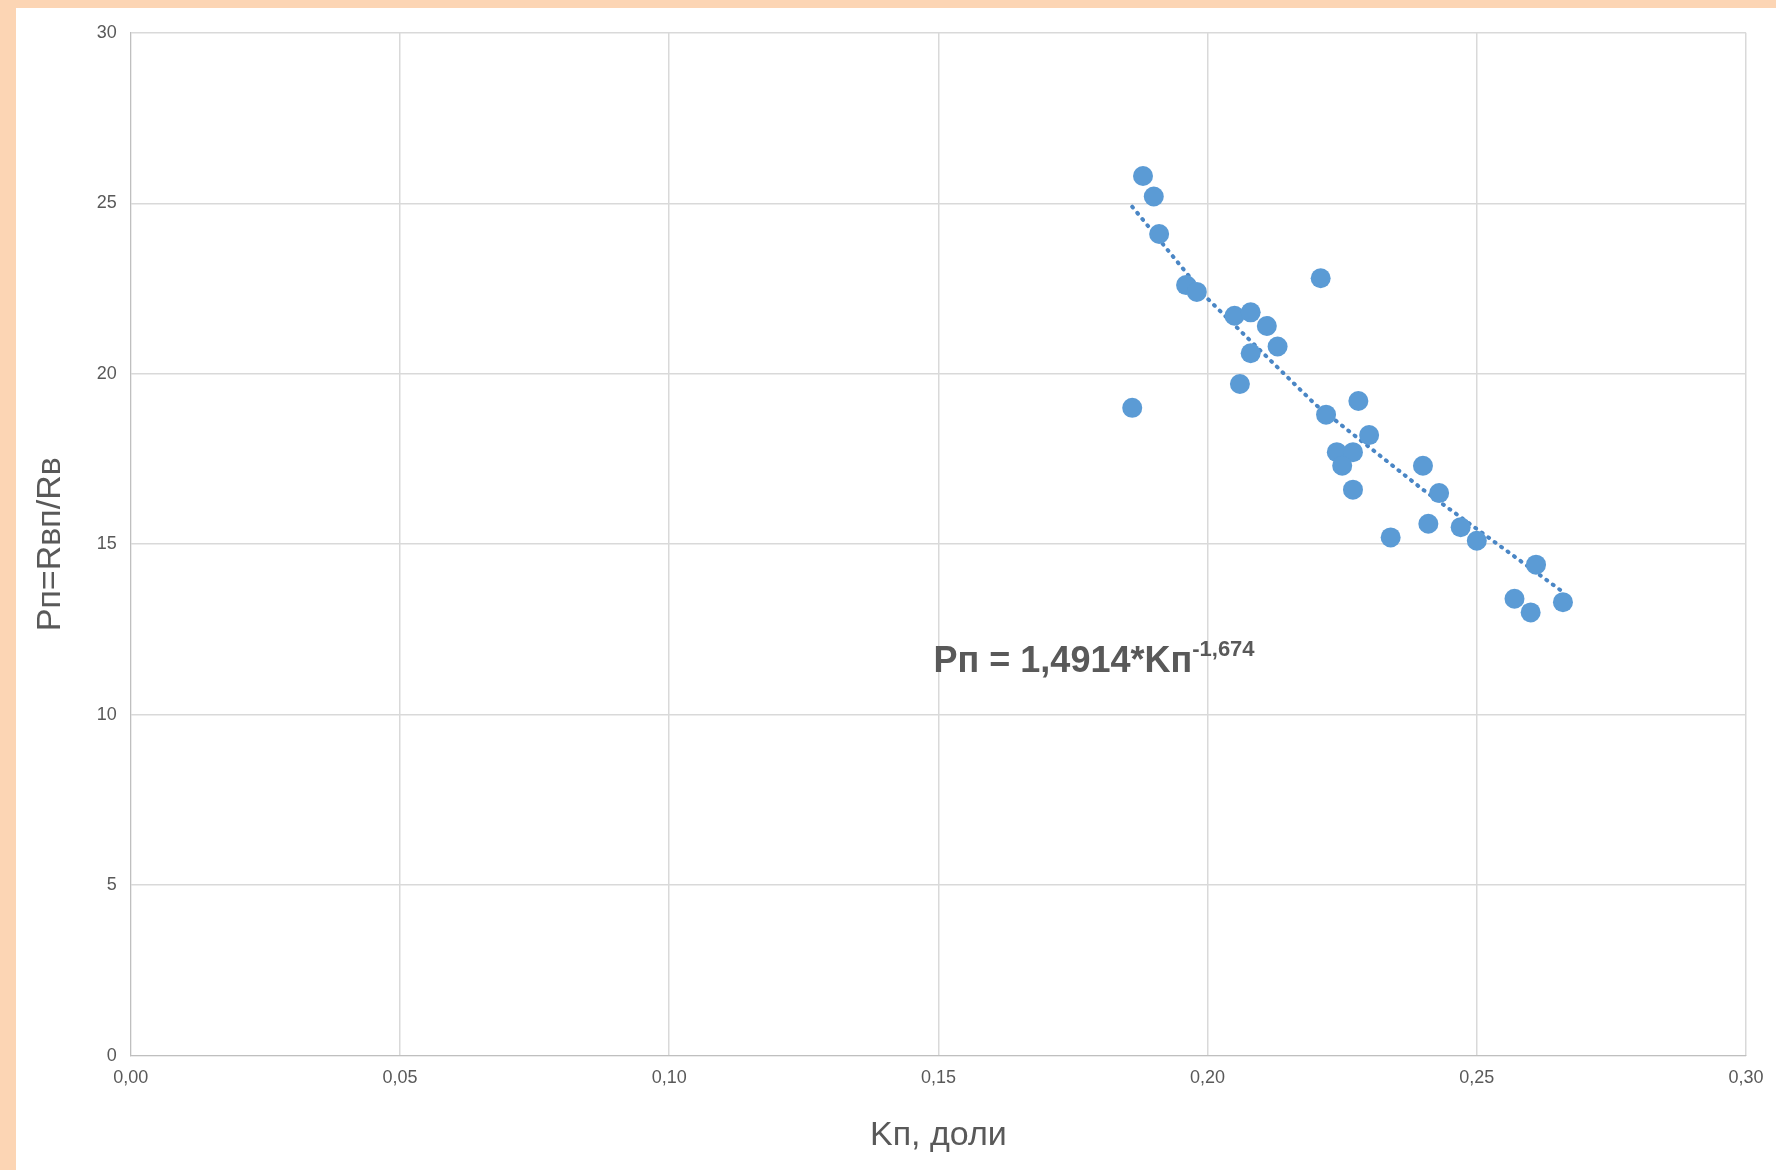 This screenshot has height=1170, width=1776. What do you see at coordinates (111, 884) in the screenshot?
I see `y-tick-label: 5` at bounding box center [111, 884].